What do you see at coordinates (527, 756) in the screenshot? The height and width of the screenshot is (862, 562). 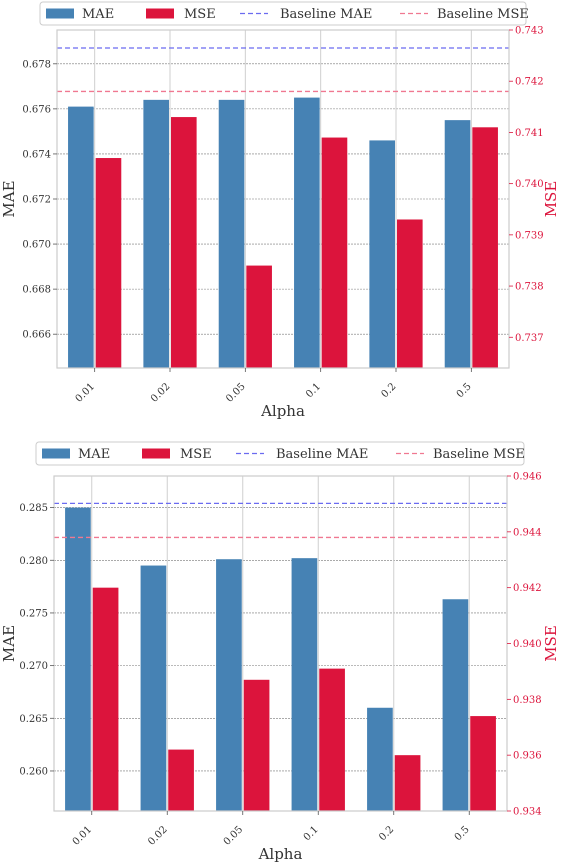 I see `chart1-ytick-right-label: 0.936` at bounding box center [527, 756].